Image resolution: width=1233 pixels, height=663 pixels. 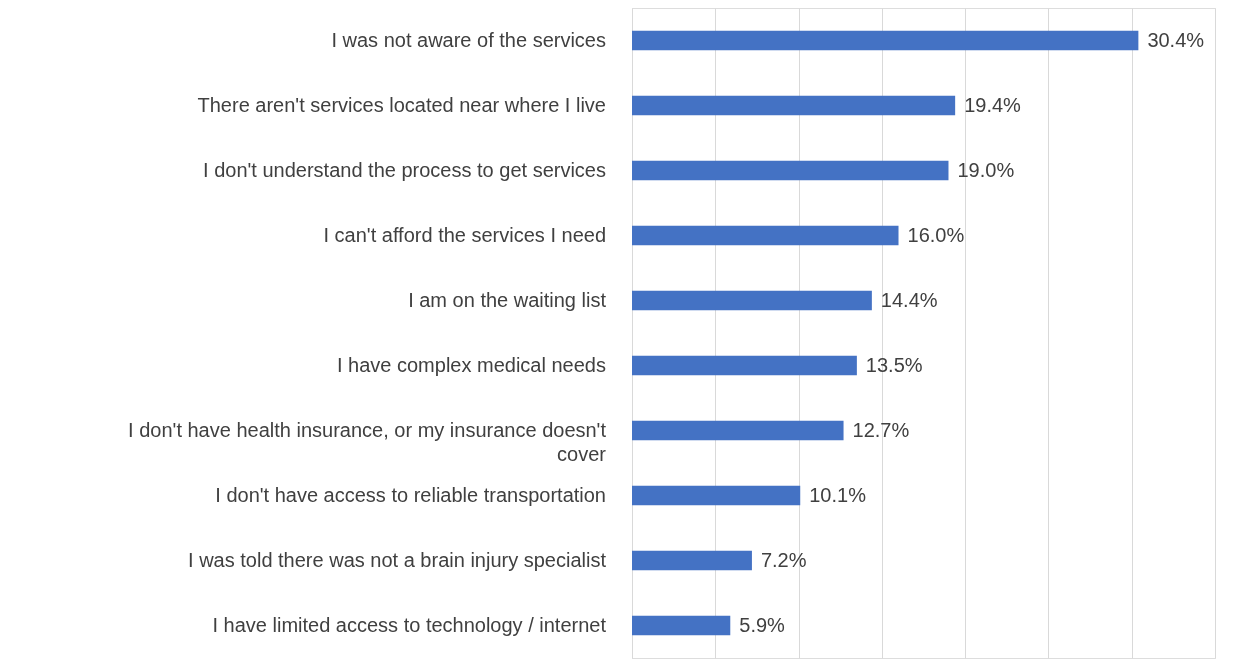 What do you see at coordinates (838, 494) in the screenshot?
I see `data-label: 10.1%` at bounding box center [838, 494].